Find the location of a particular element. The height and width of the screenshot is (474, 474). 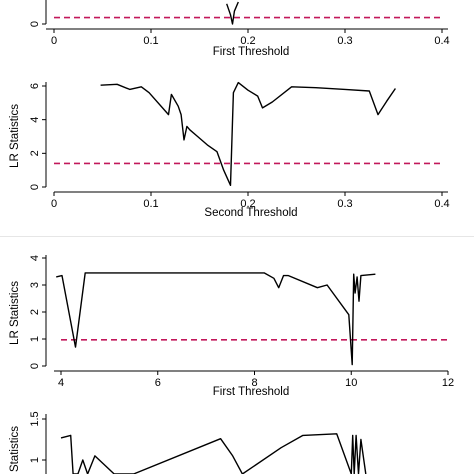

panel-3-x-tick-label: 10 is located at coordinates (351, 383).